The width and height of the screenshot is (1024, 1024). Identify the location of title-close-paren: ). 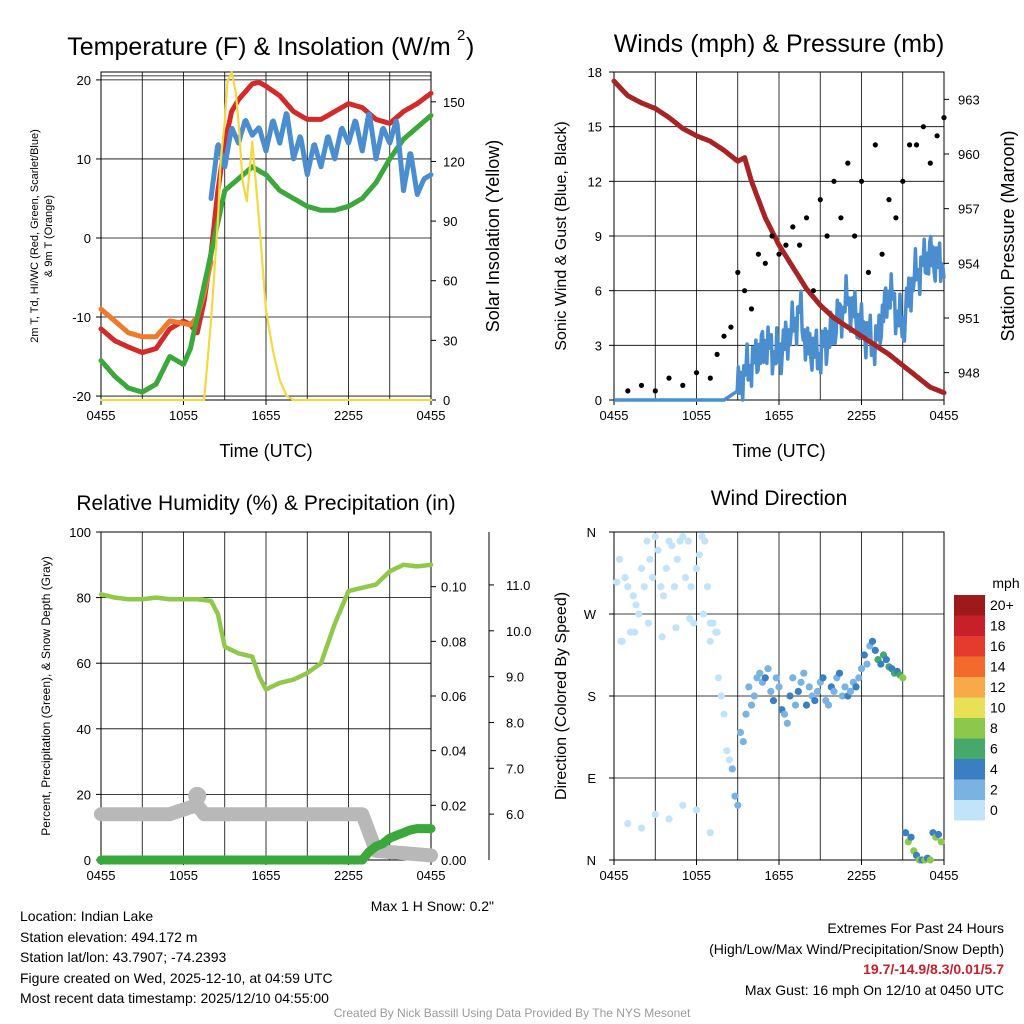
(470, 47).